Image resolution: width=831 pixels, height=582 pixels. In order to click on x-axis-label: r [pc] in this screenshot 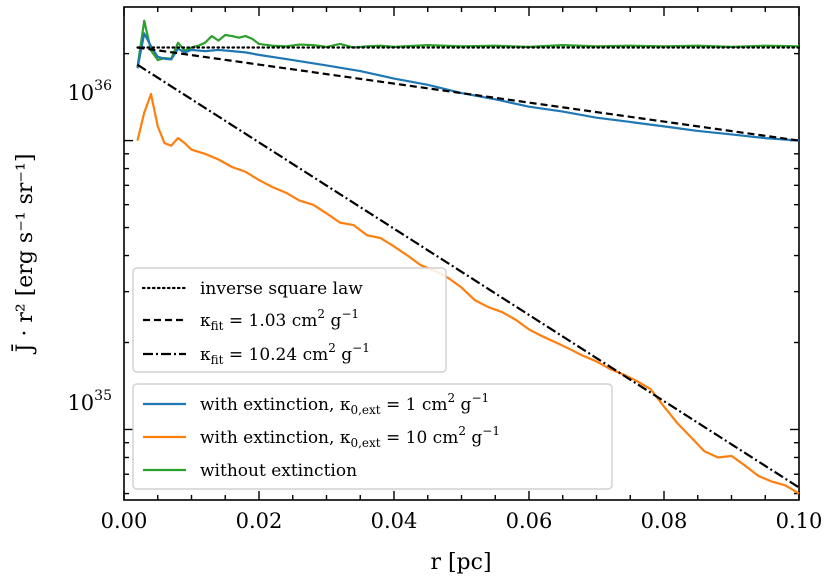, I will do `click(460, 562)`.